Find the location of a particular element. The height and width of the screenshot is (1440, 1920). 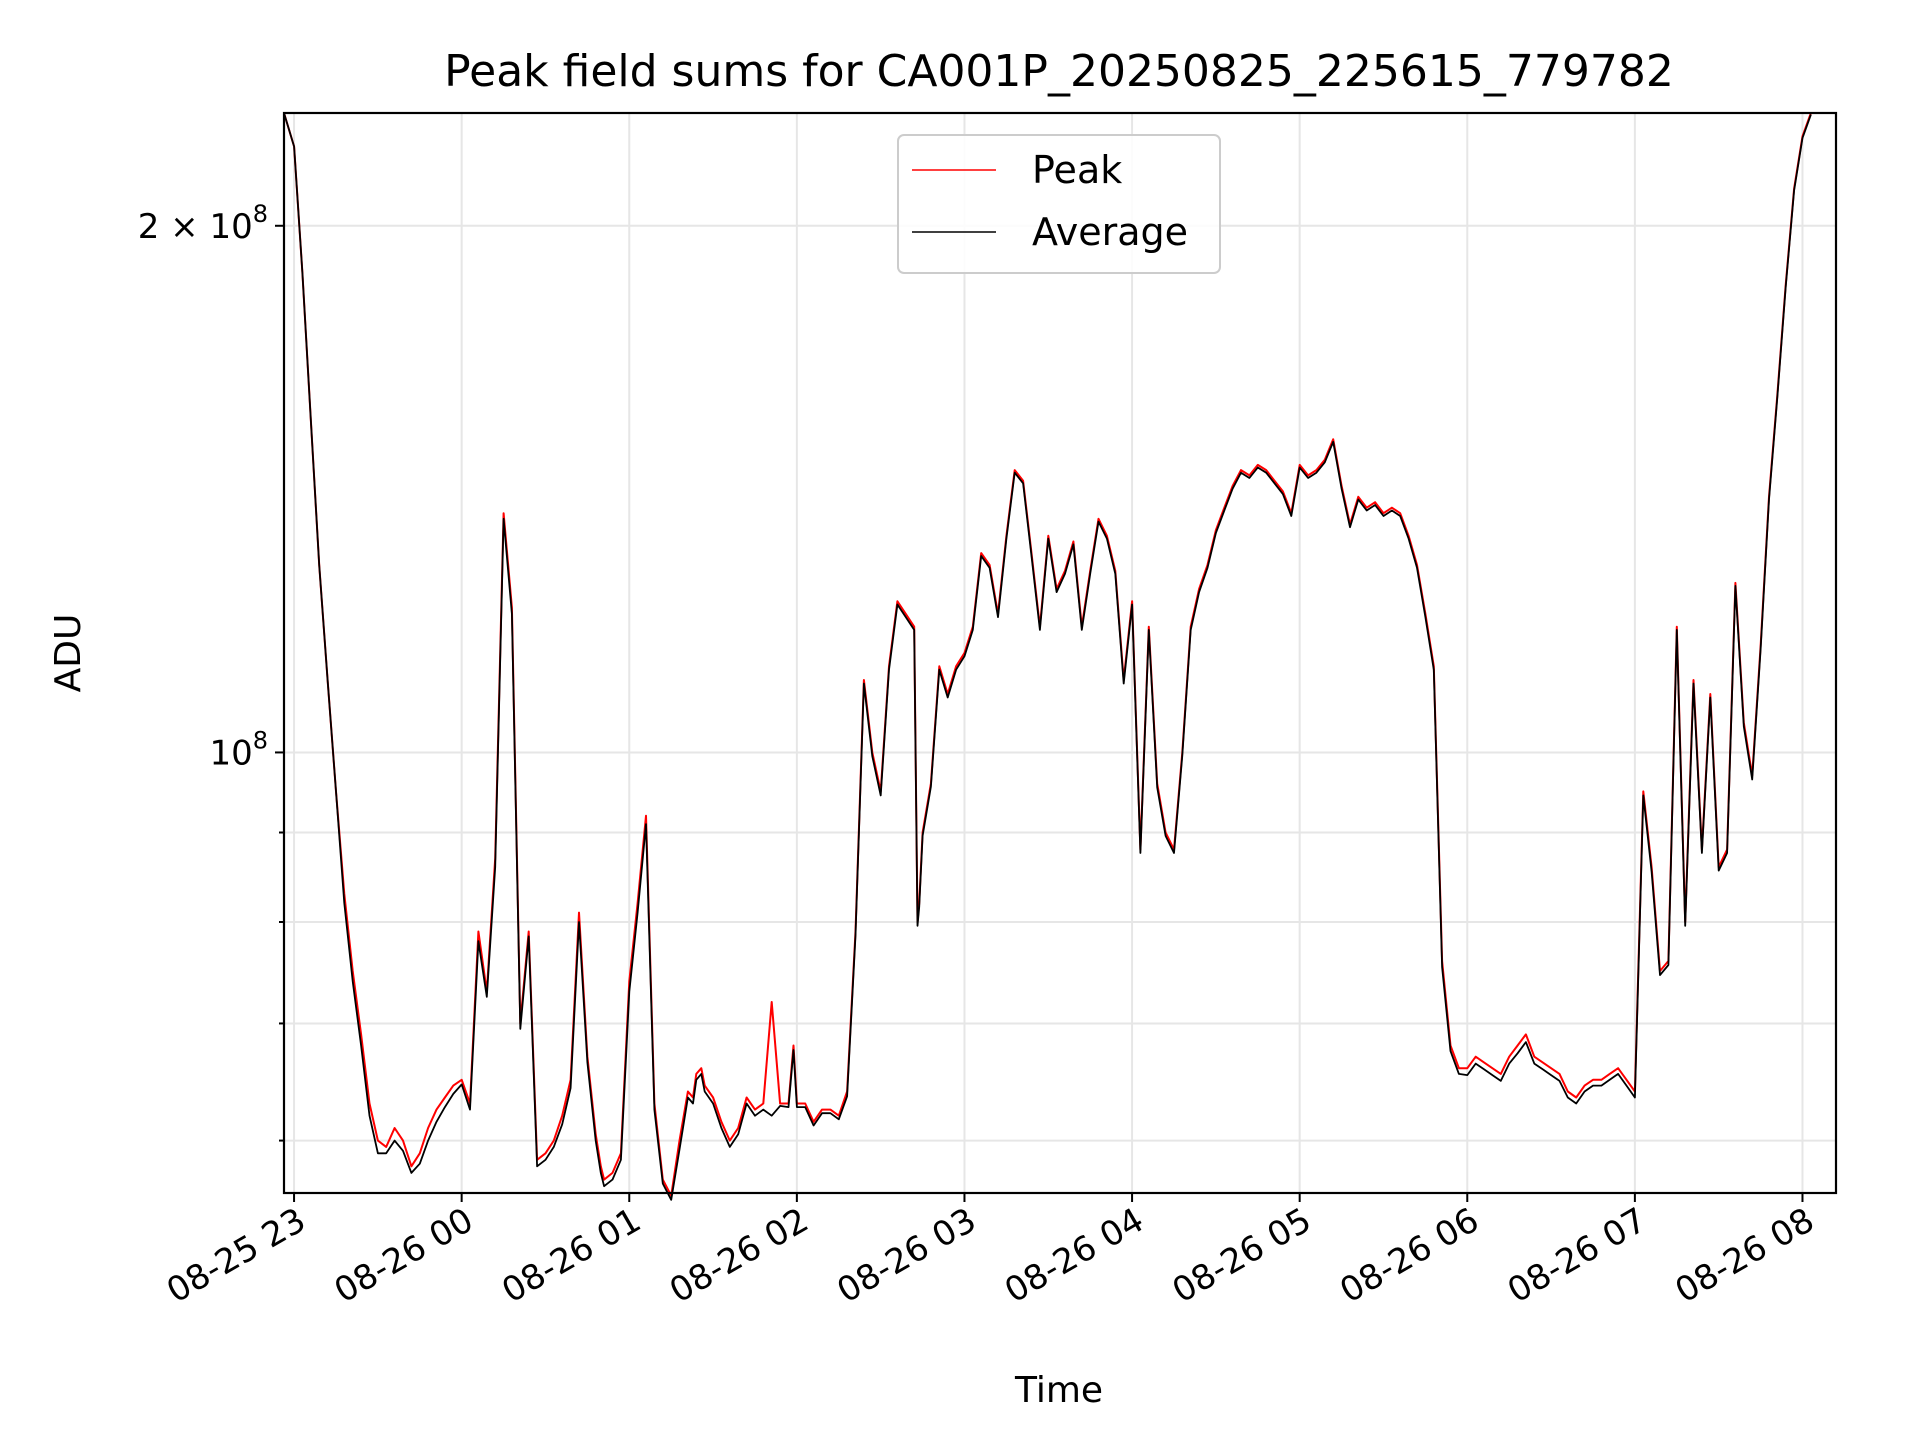

legend-label-peak: Peak is located at coordinates (1077, 170).